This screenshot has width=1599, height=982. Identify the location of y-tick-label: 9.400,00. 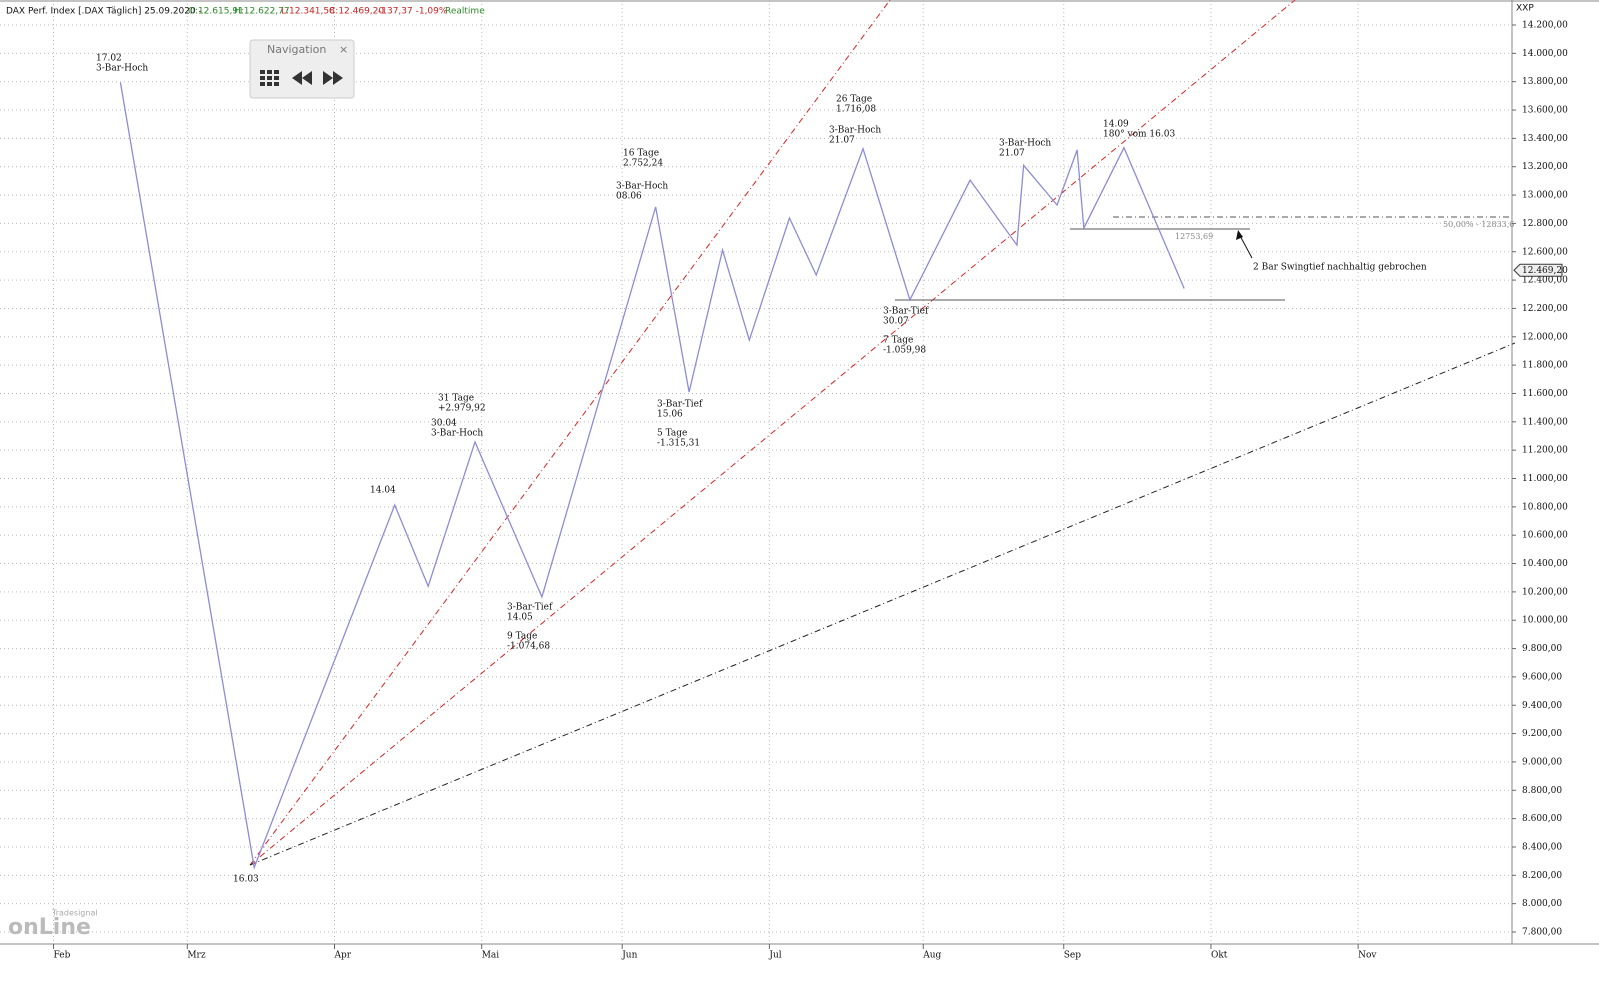
(1542, 706).